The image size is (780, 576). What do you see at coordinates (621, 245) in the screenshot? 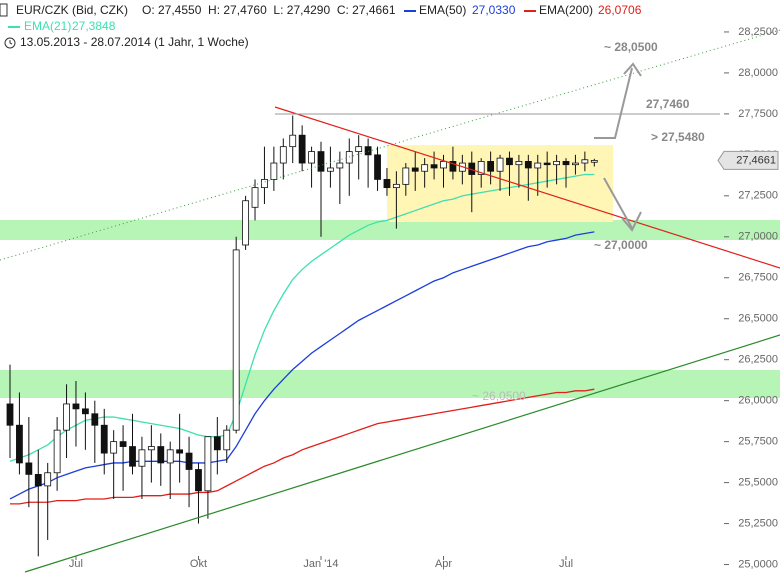
I see `annotation: ~ 27,0000` at bounding box center [621, 245].